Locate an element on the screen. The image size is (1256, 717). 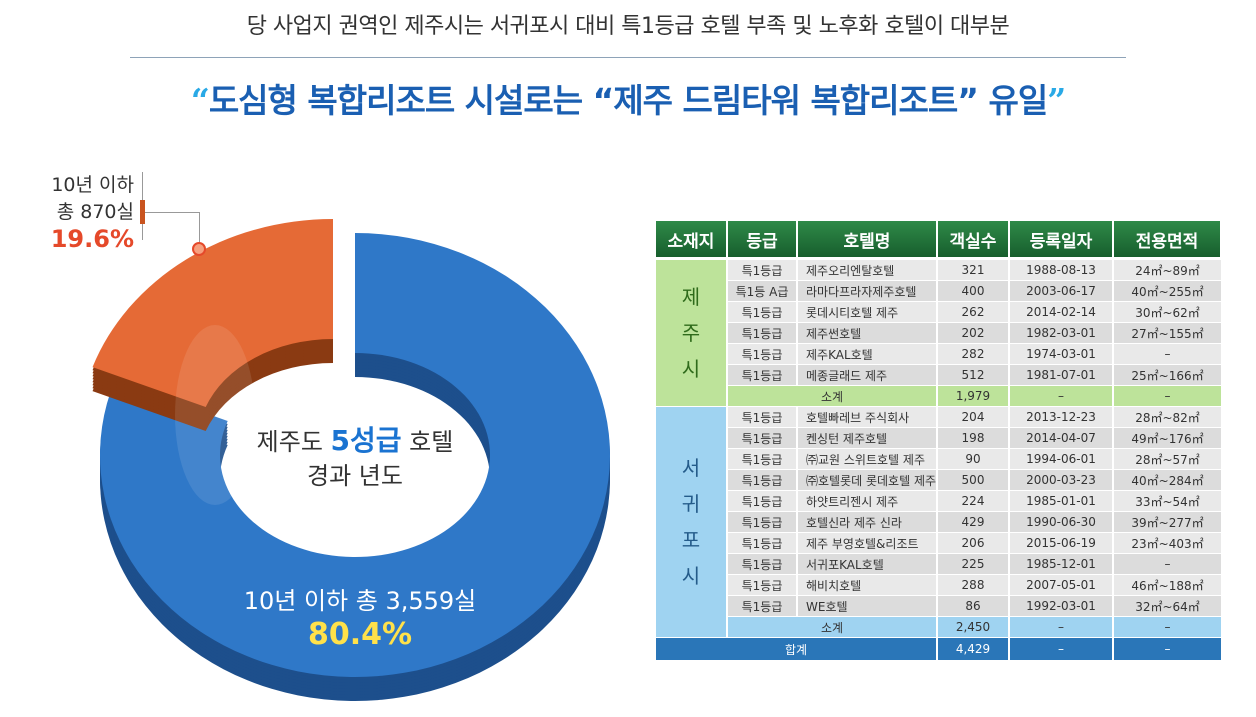
headline-close-quote: ” is located at coordinates (1056, 100).